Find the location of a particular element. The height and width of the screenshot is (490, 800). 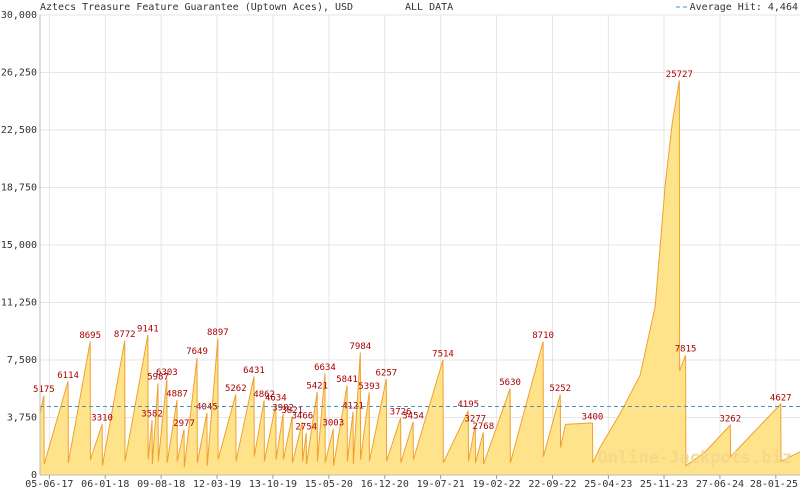

value-label: 7815 is located at coordinates (686, 350).